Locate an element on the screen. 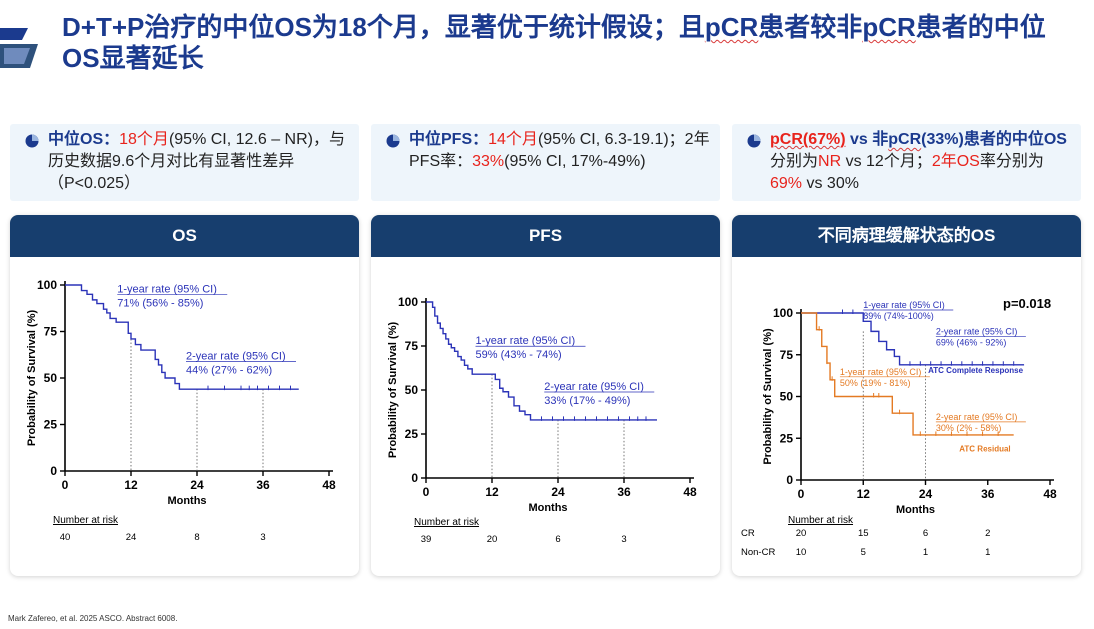 The image size is (1094, 629). rate-annotation: 71% (56% - 85%) is located at coordinates (160, 303).